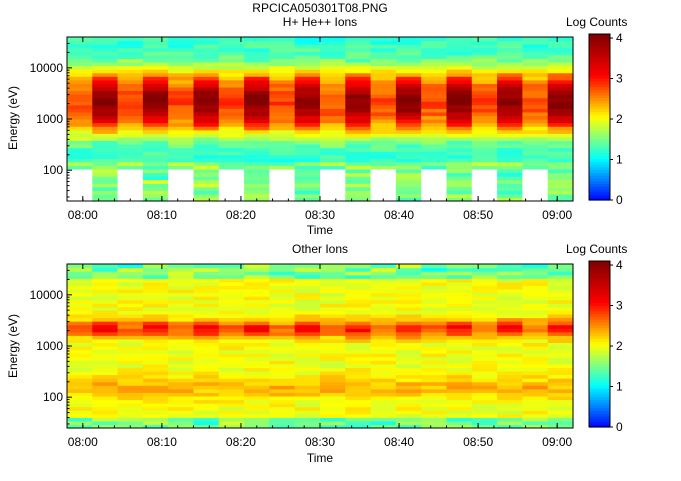  What do you see at coordinates (619, 346) in the screenshot?
I see `colorbar-tick-label: 2` at bounding box center [619, 346].